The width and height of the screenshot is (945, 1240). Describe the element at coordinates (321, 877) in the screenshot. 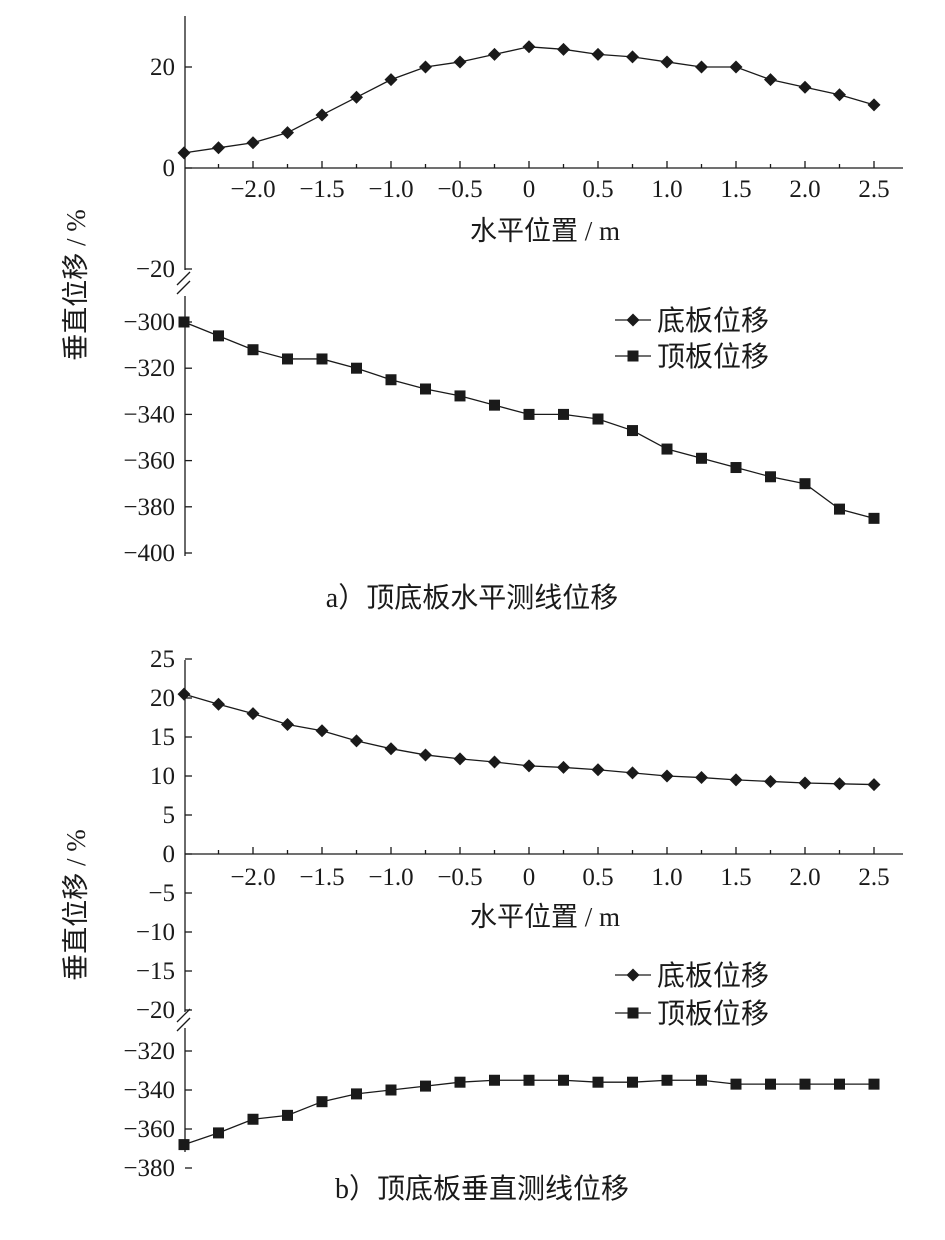

I see `x-tick-label: −1.5` at that location.